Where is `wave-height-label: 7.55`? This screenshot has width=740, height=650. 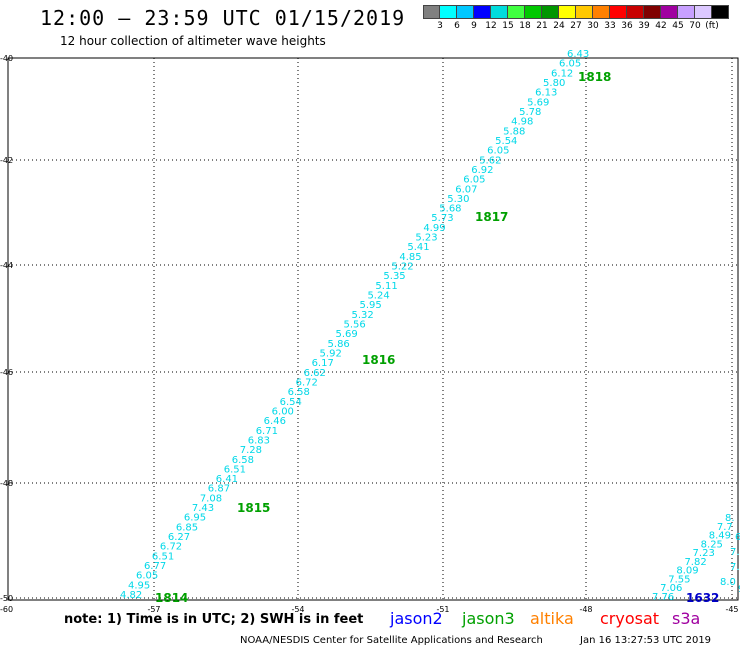
wave-height-label: 7.55 is located at coordinates (679, 579).